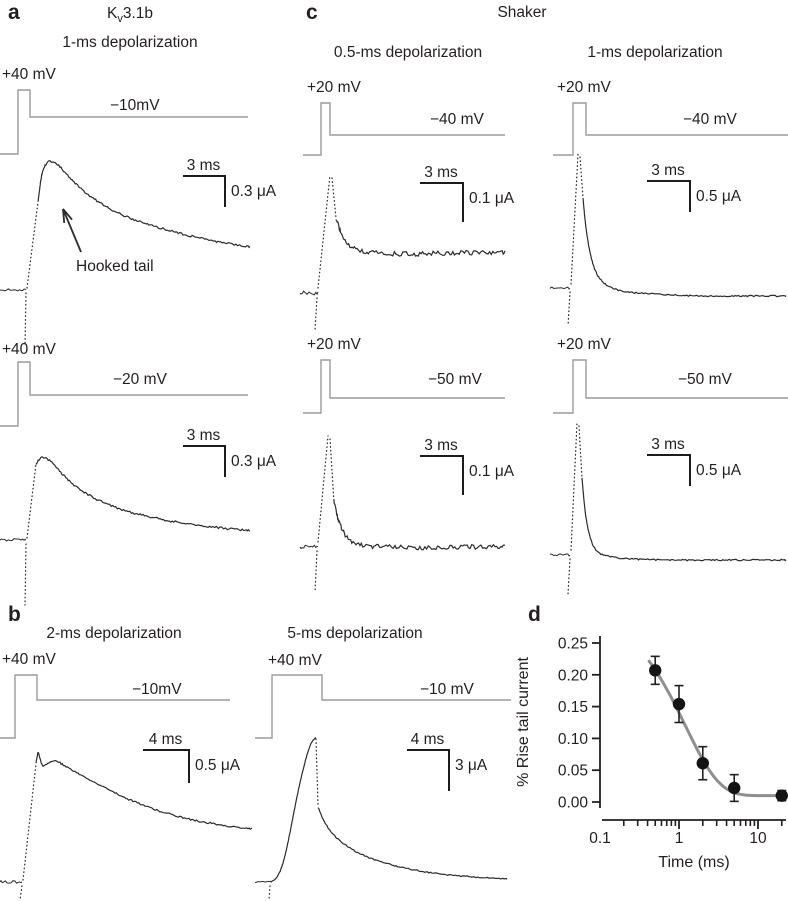 The width and height of the screenshot is (788, 901). I want to click on scalebar-b1: 4 ms 0.5 μA, so click(191, 757).